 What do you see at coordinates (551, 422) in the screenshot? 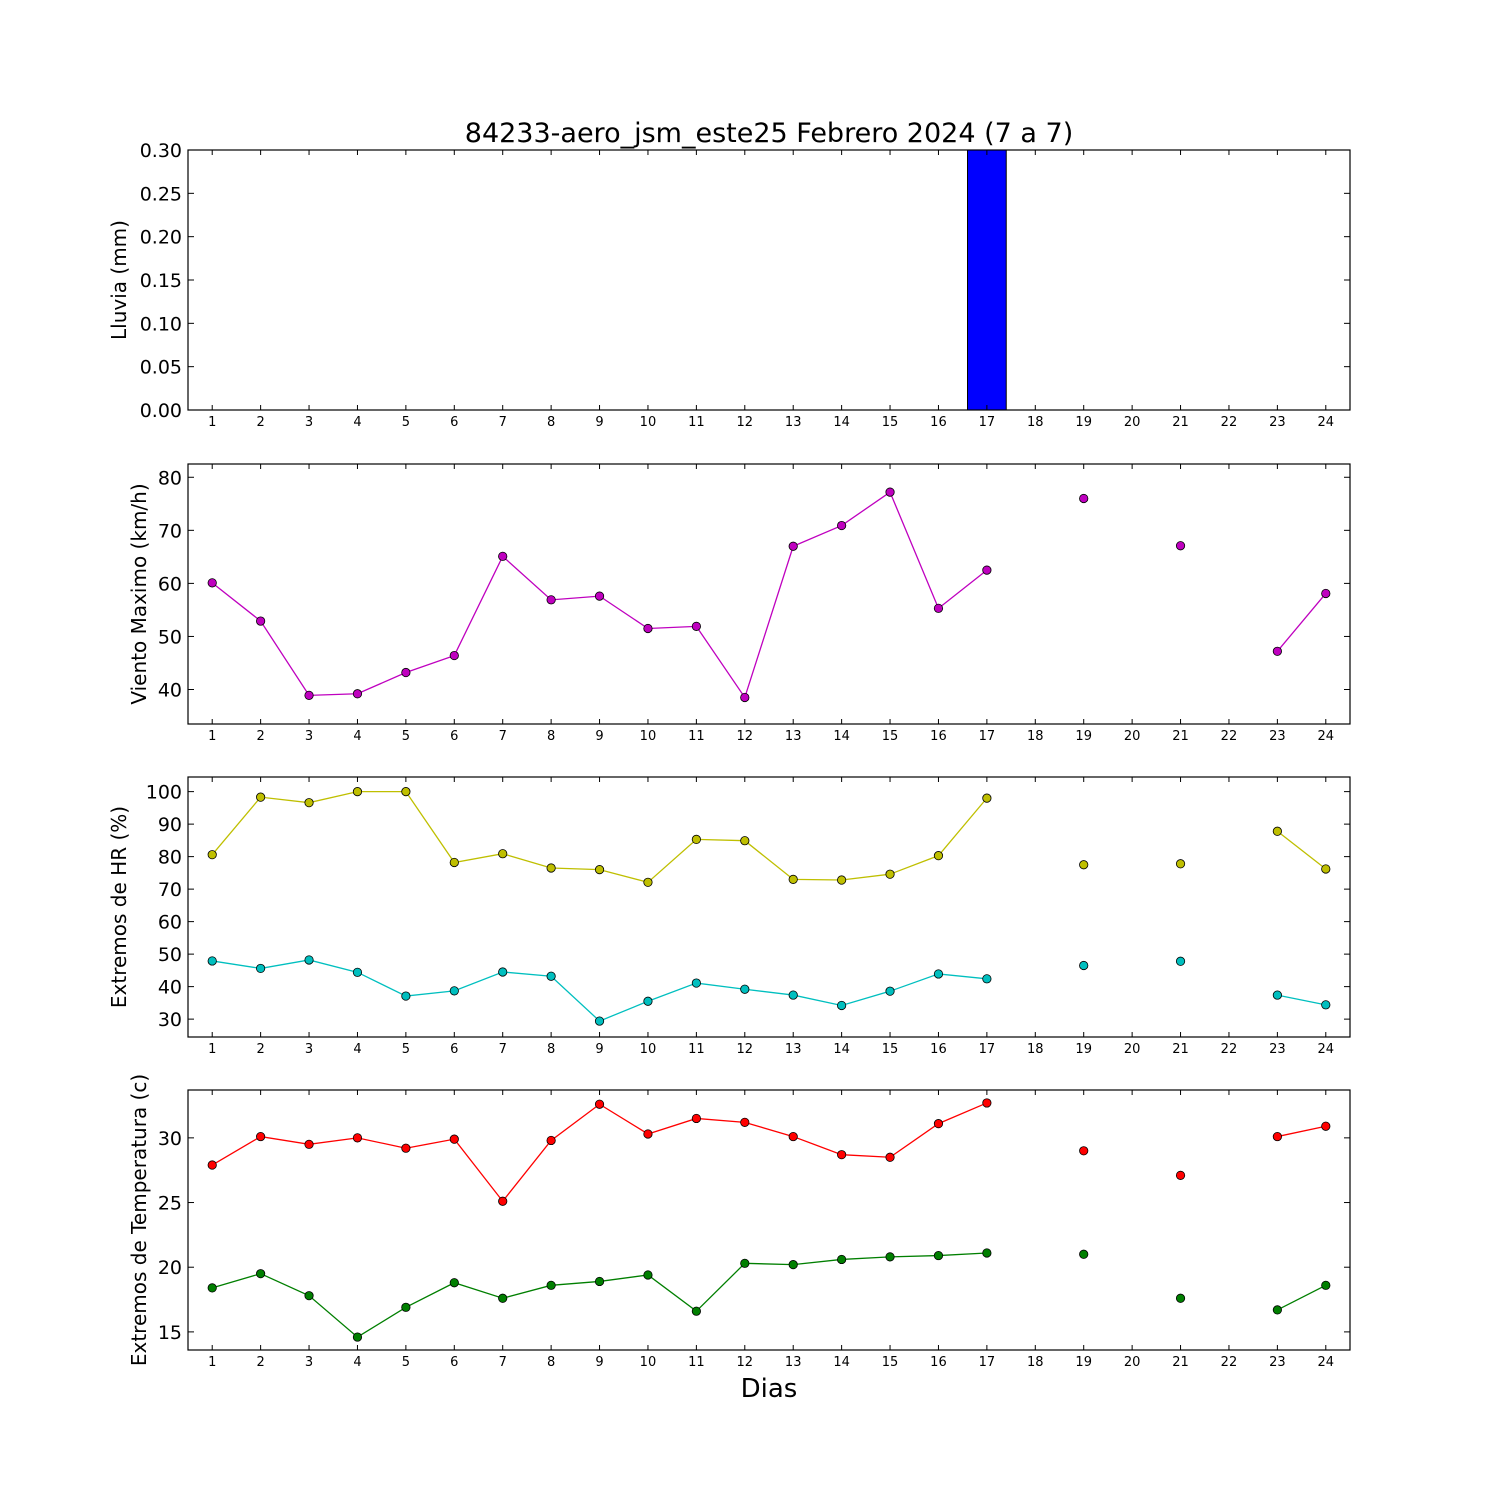
I see `x-tick-label: 8` at bounding box center [551, 422].